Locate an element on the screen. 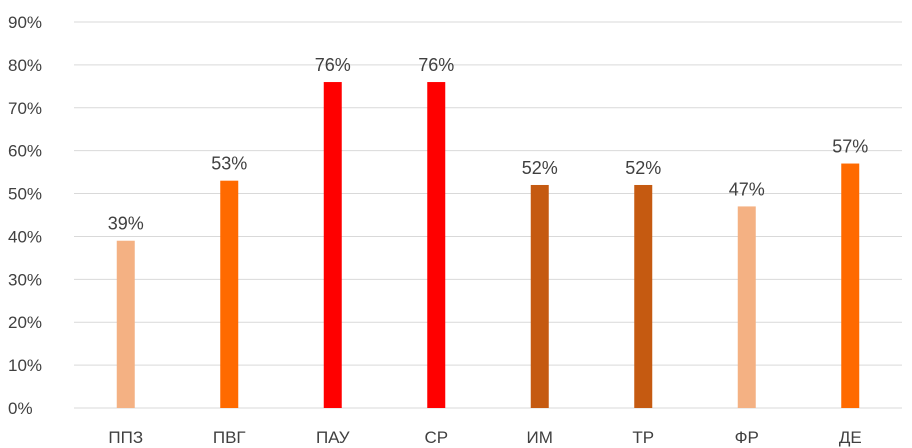 This screenshot has width=912, height=448. data-label: 47% is located at coordinates (747, 189).